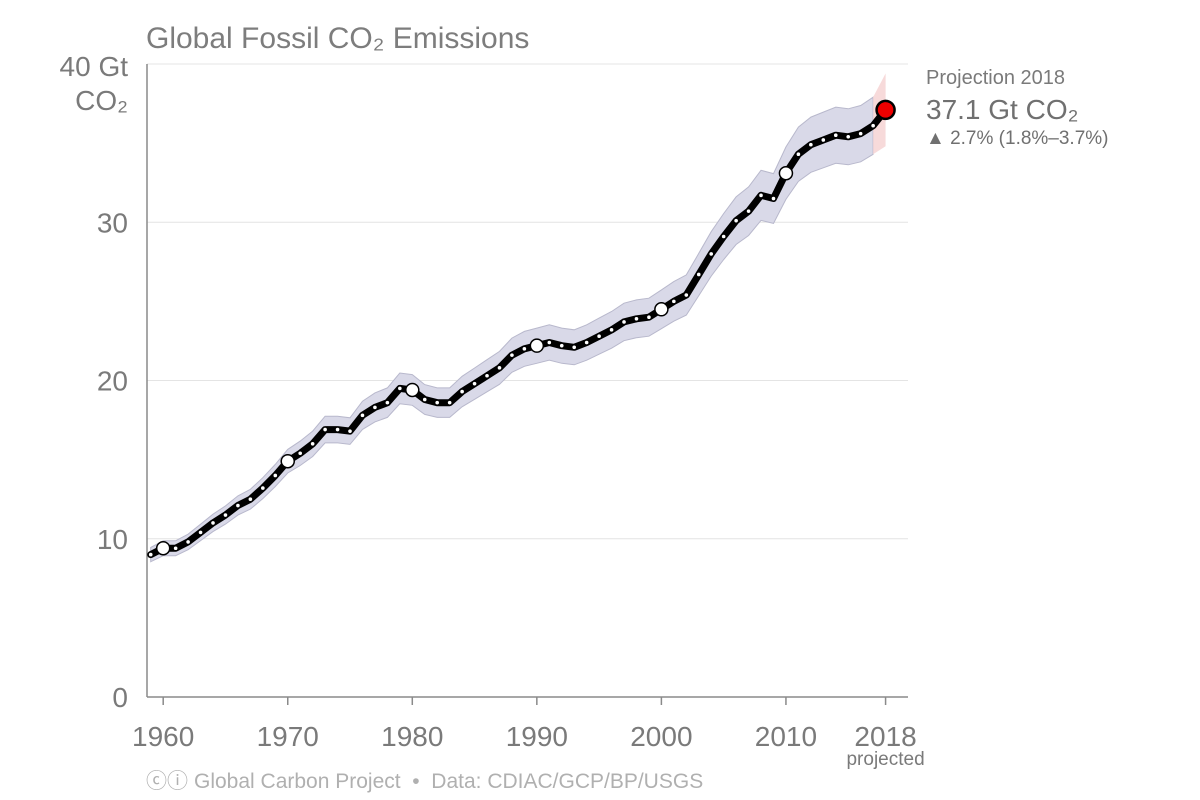  I want to click on milestone-point-2000, so click(661, 309).